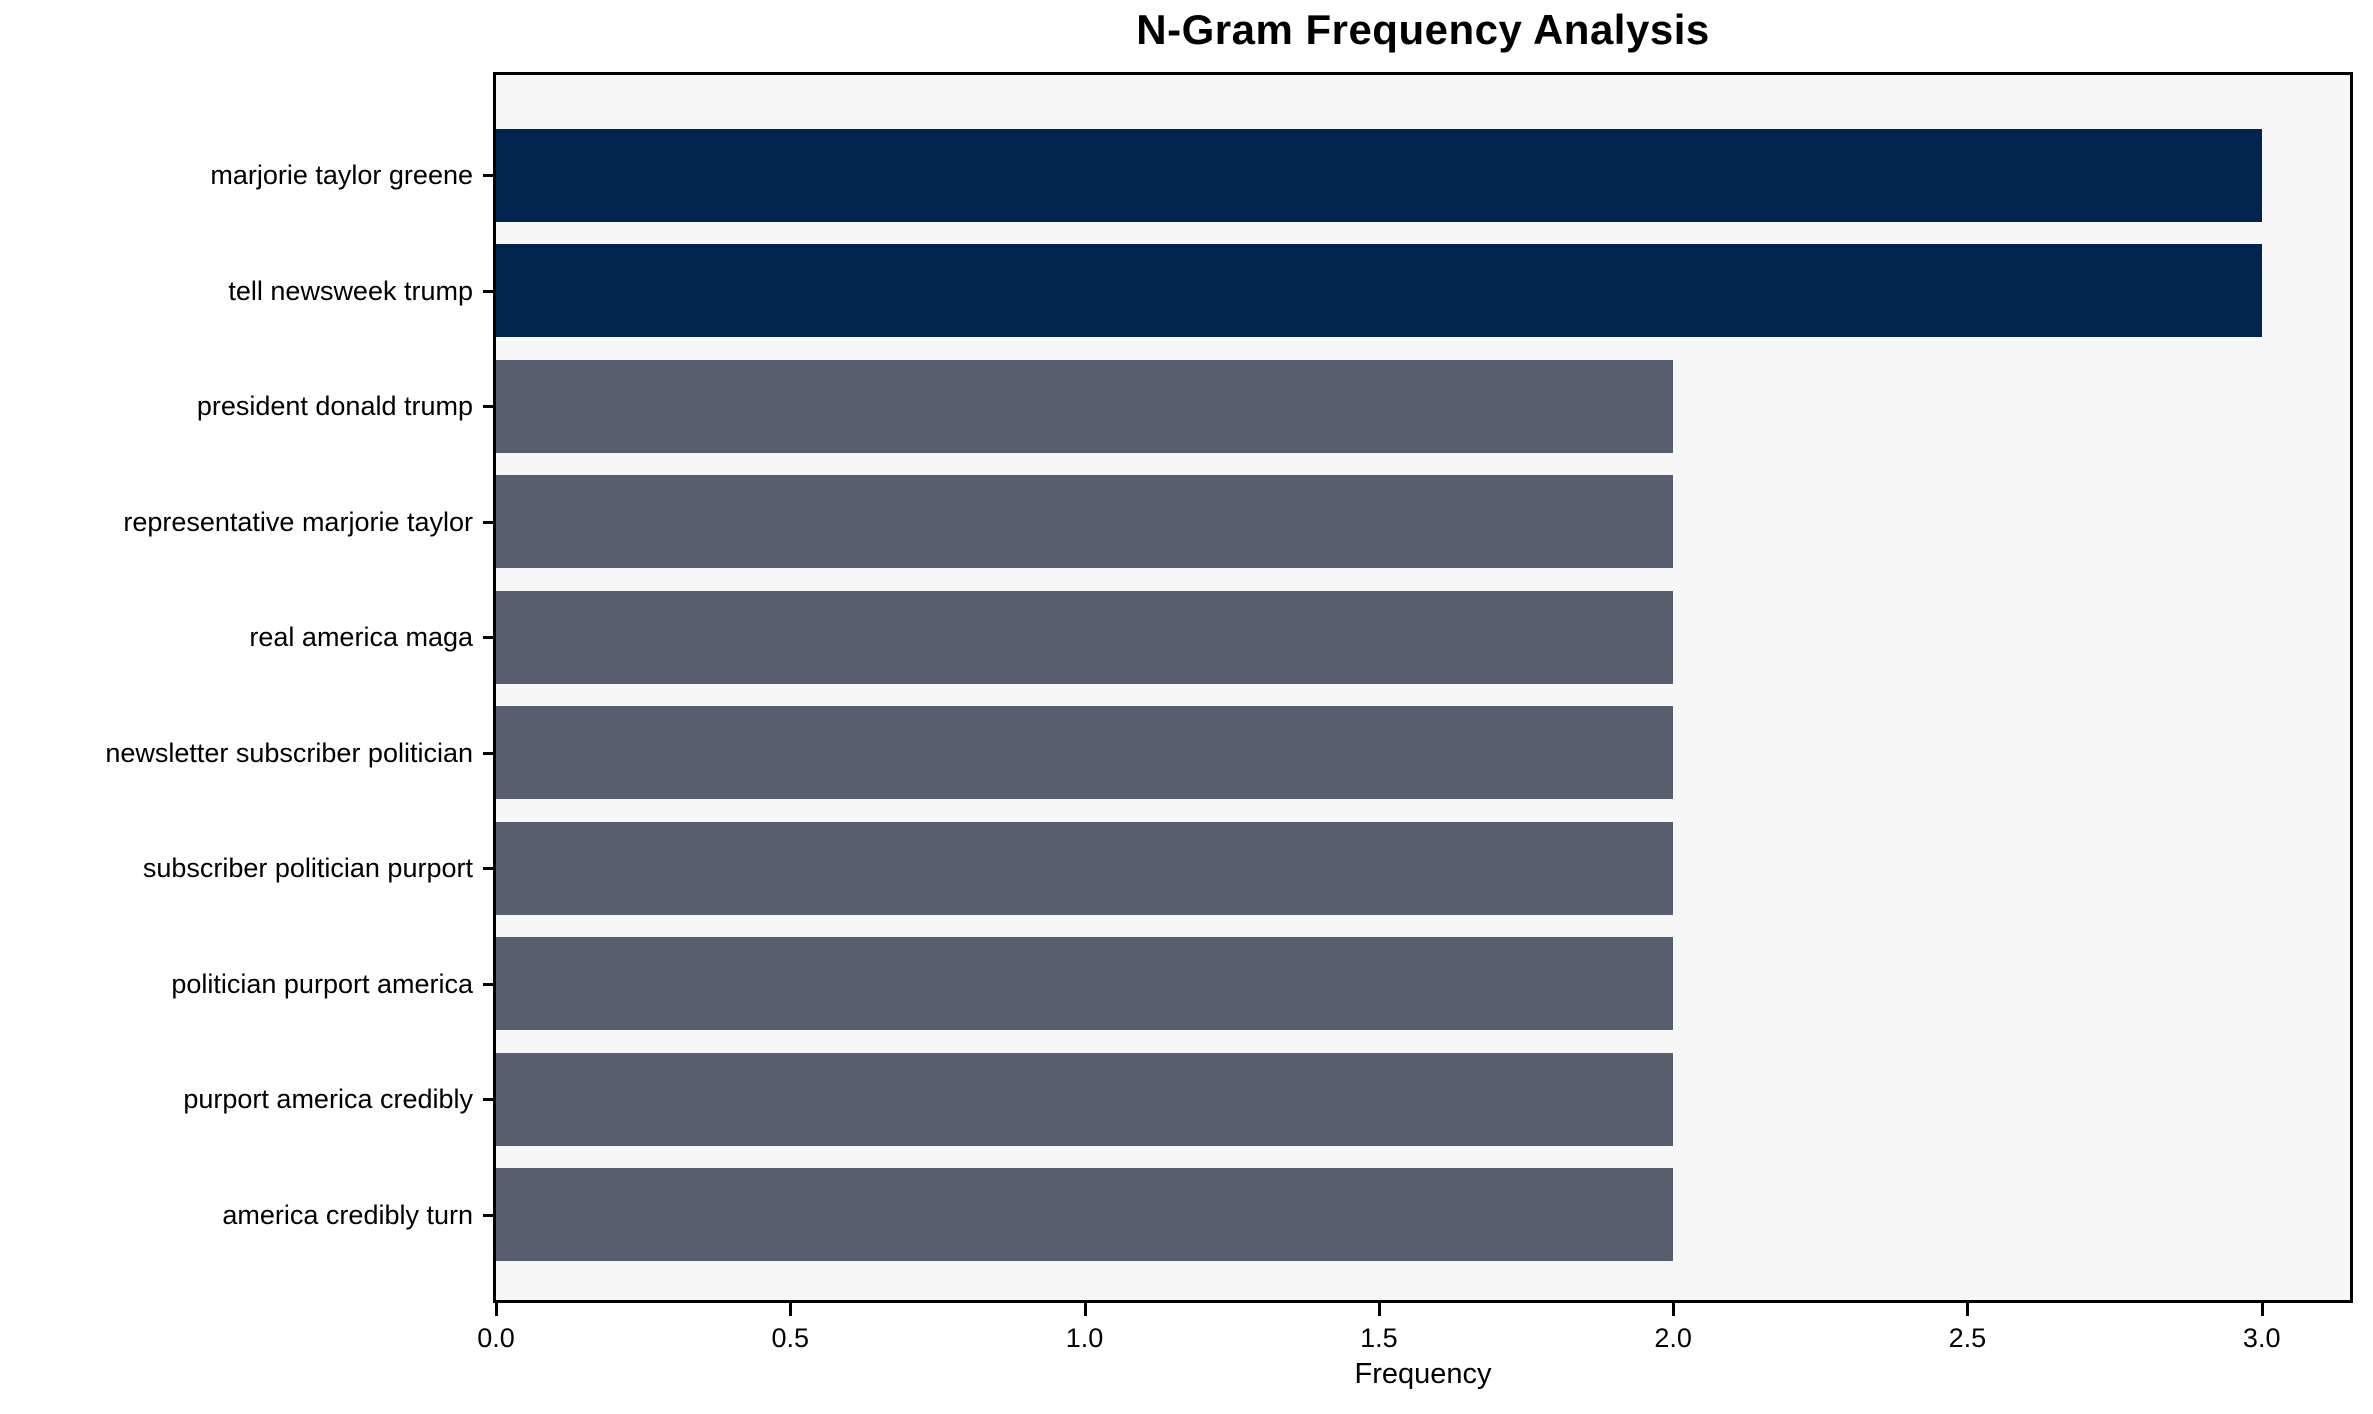 This screenshot has height=1414, width=2373. Describe the element at coordinates (1673, 1338) in the screenshot. I see `x-tick-label: 2.0` at that location.